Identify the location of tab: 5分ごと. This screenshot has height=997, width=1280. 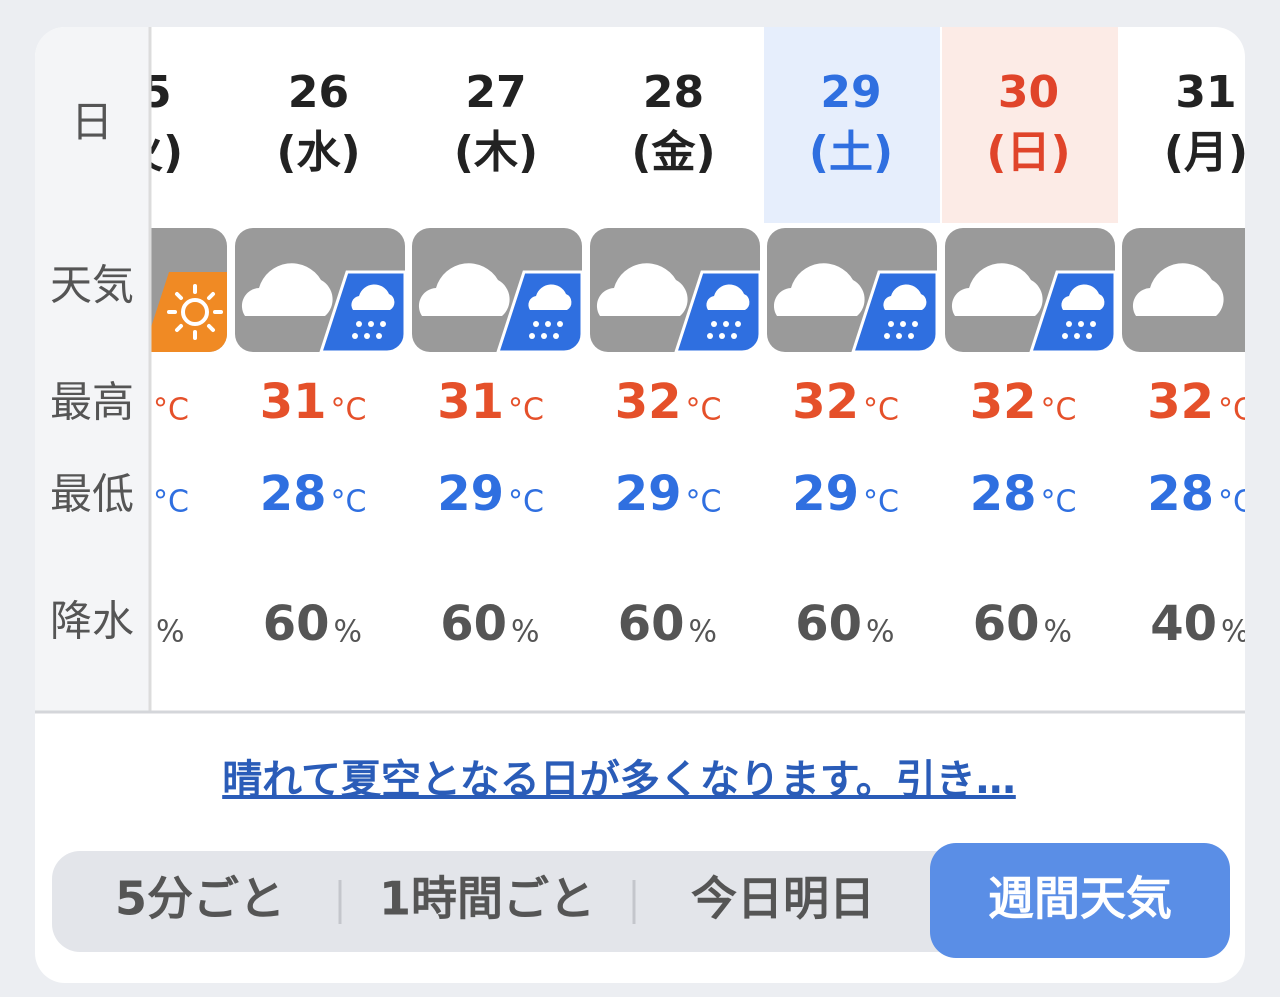
(200, 899).